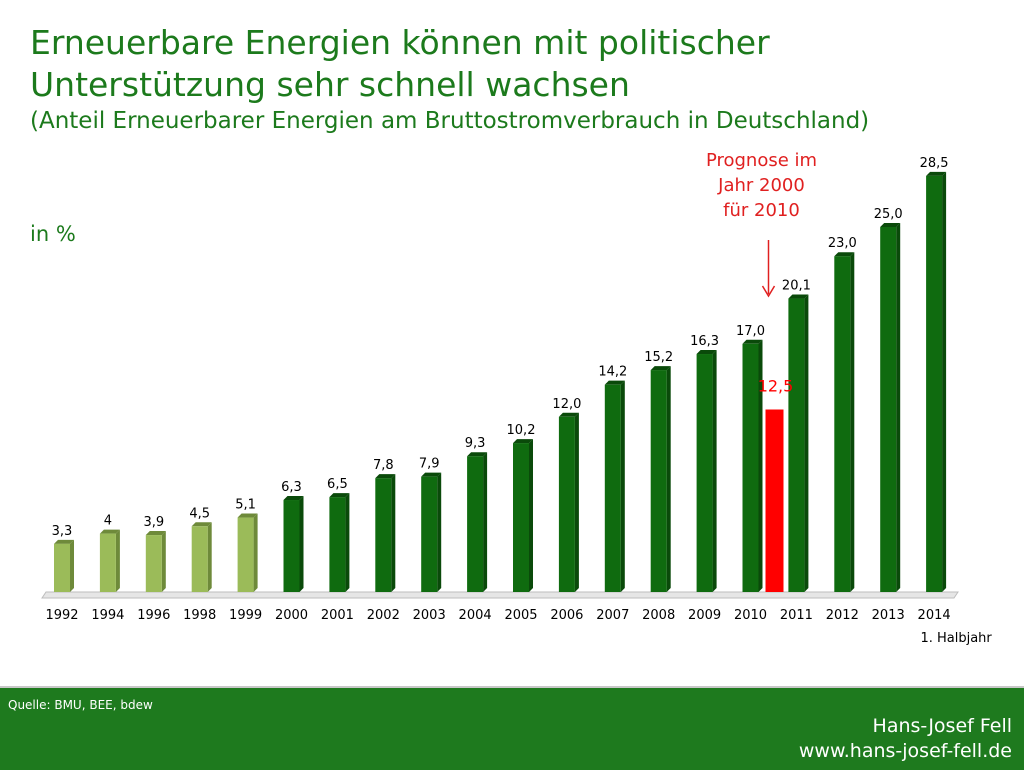 This screenshot has width=1024, height=770. Describe the element at coordinates (905, 739) in the screenshot. I see `author-block: Hans-Josef Fell www.hans-josef-fell.de` at that location.